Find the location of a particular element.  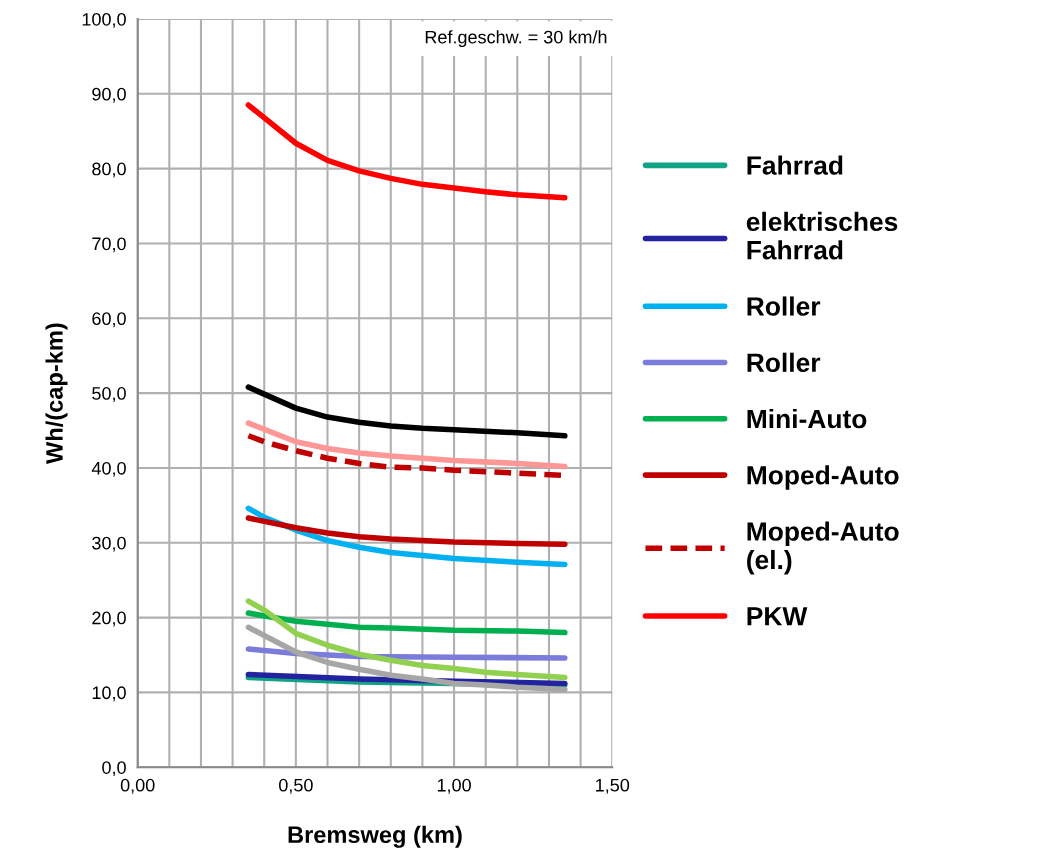

y-tick-label: 70,0 is located at coordinates (109, 245).